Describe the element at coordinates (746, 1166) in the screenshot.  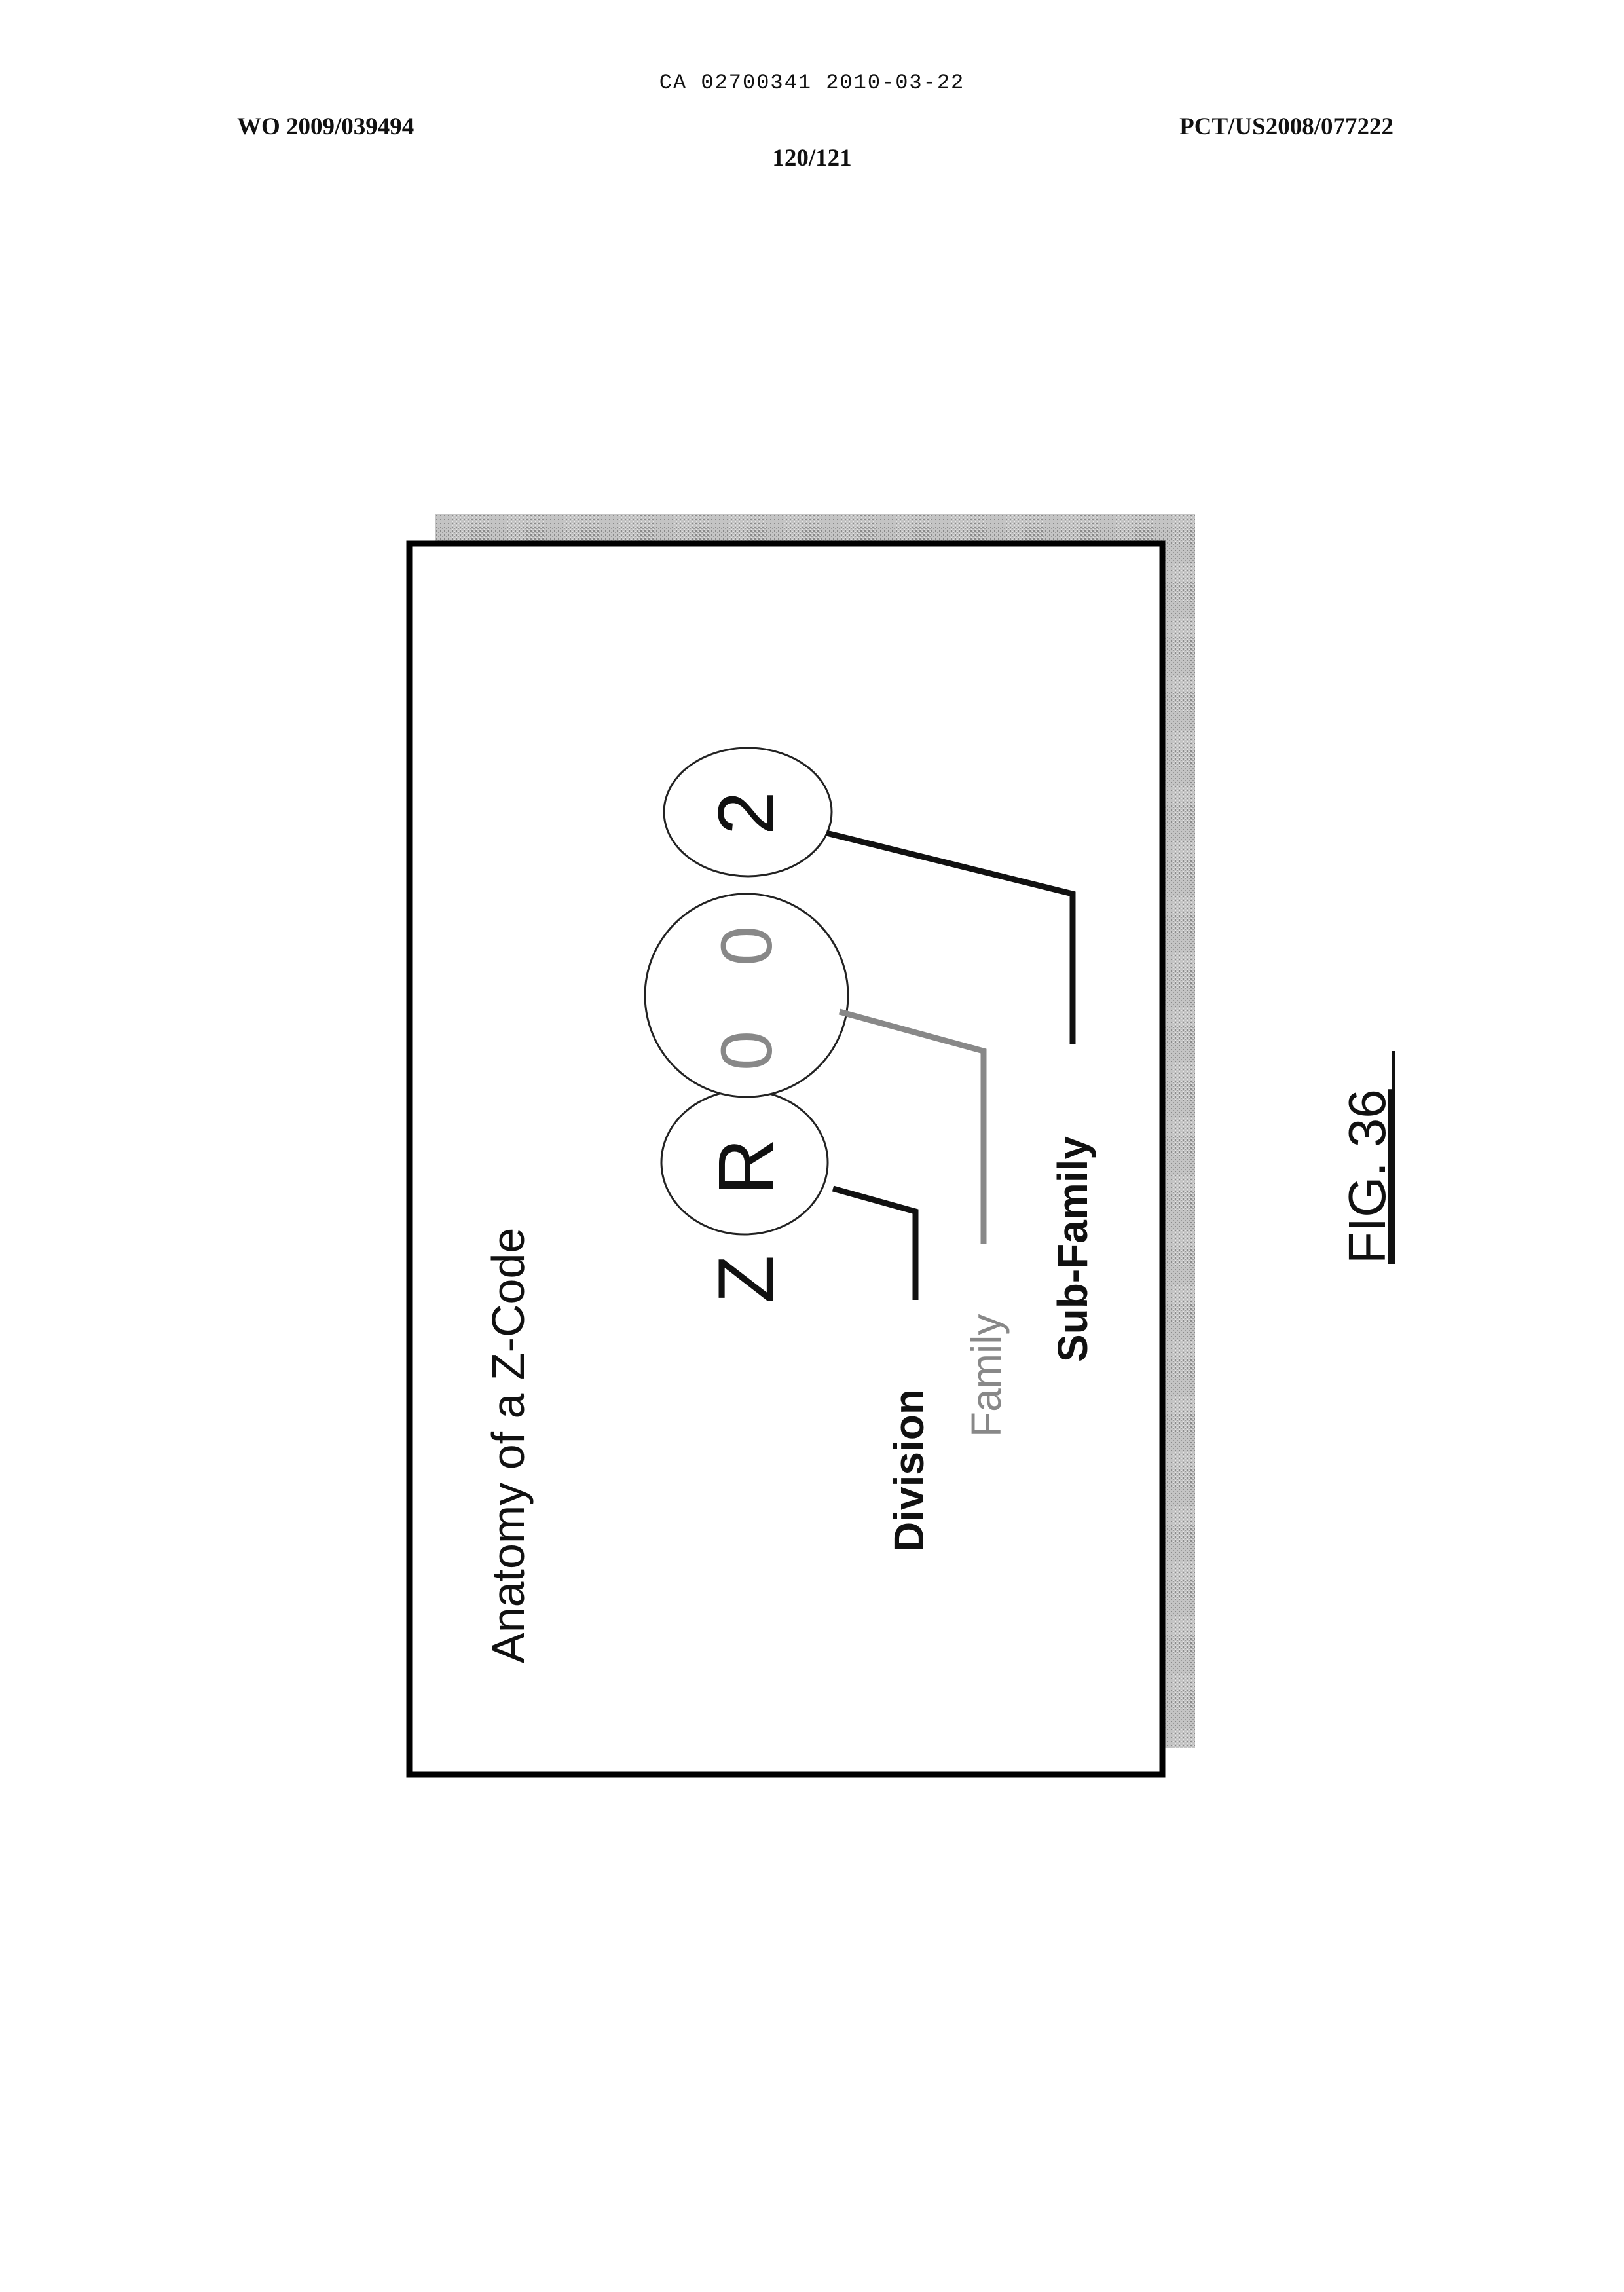
I see `code-char-r: R` at that location.